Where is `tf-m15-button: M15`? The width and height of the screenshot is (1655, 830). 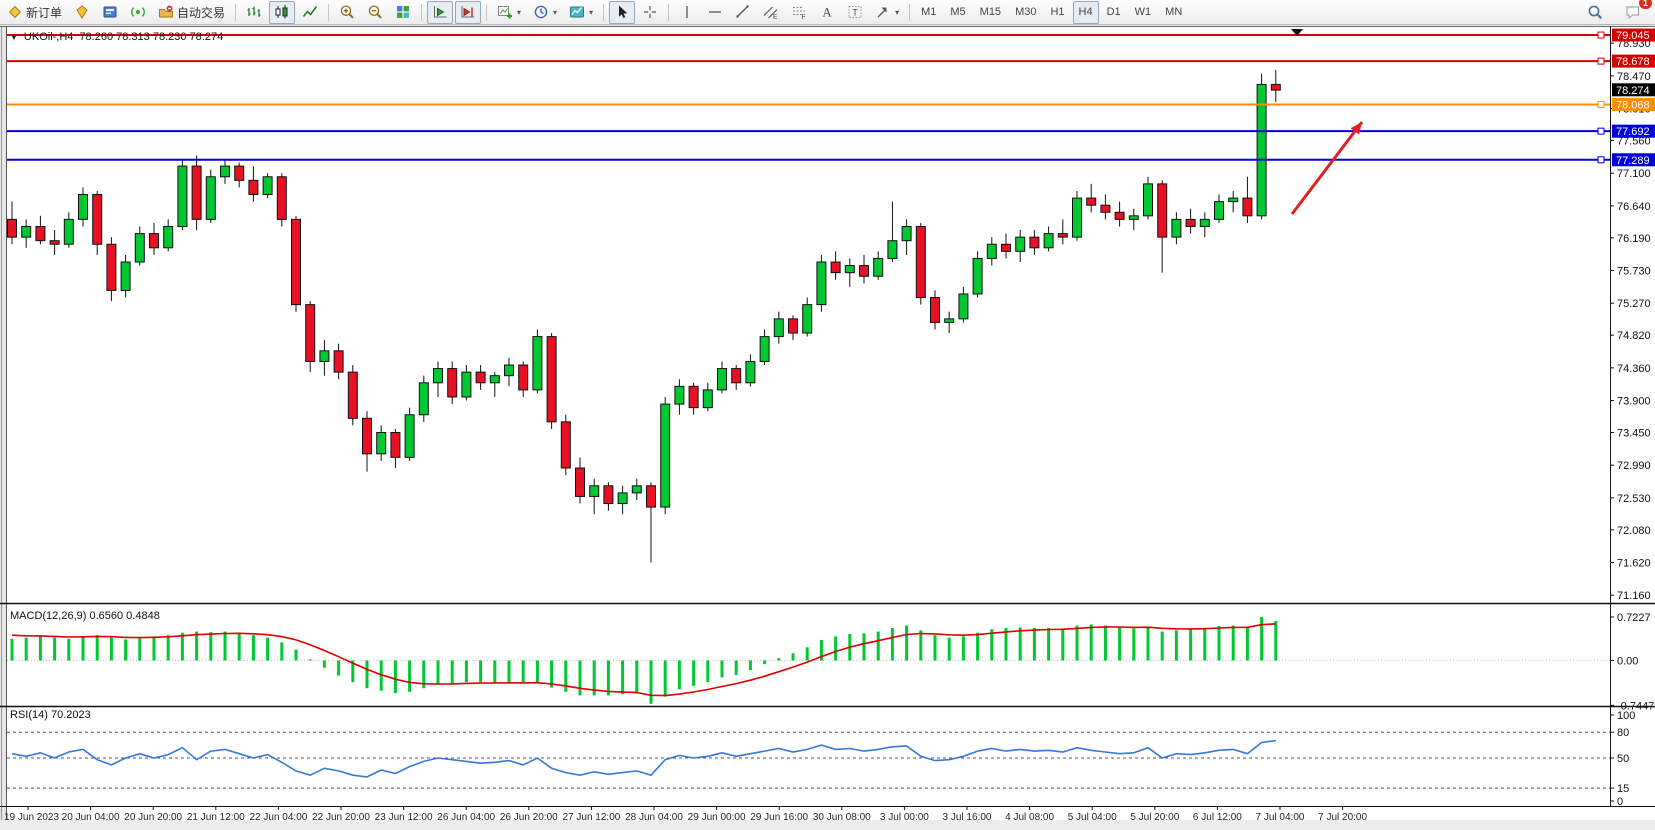
tf-m15-button: M15 is located at coordinates (990, 12).